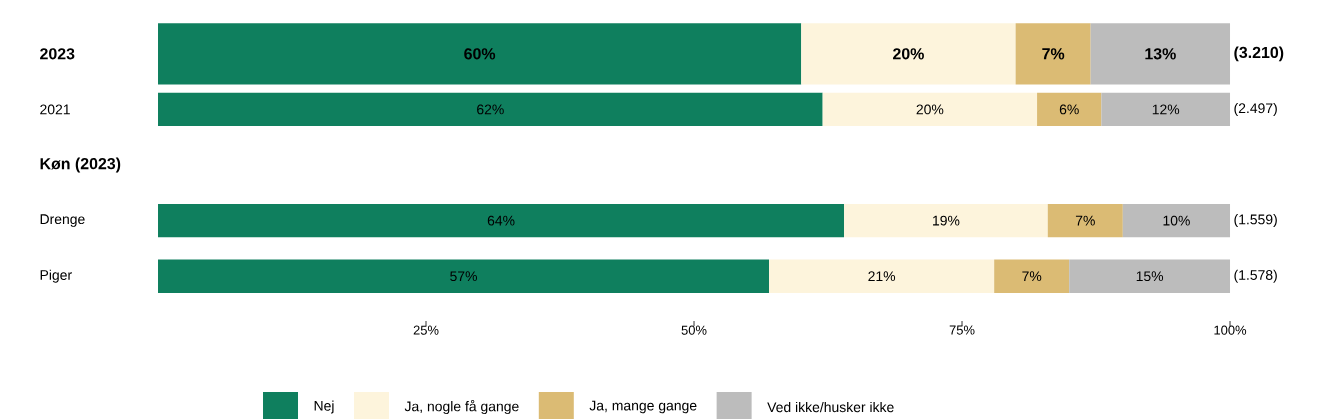 This screenshot has height=419, width=1326. What do you see at coordinates (1255, 221) in the screenshot?
I see `text: (1.559)` at bounding box center [1255, 221].